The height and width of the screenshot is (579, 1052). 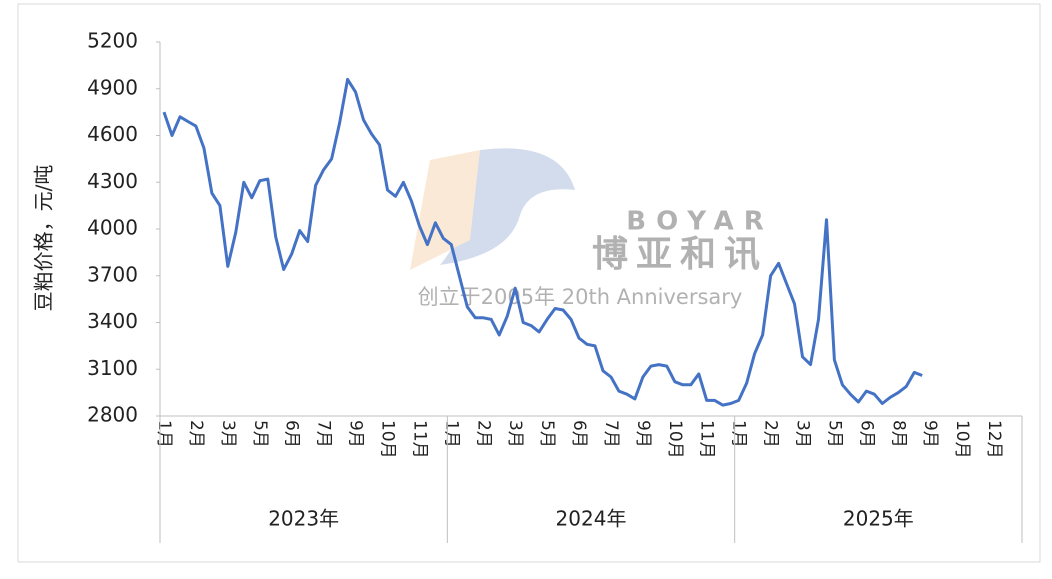 I want to click on y-axis-label: 豆粕价格，元/吨, so click(x=44, y=238).